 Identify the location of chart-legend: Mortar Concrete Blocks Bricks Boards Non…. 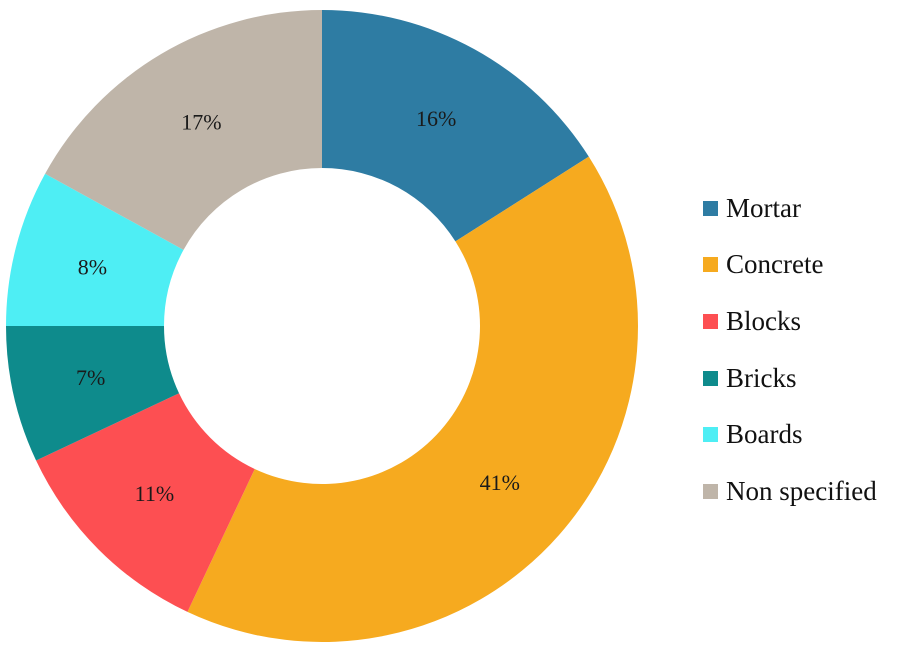
(790, 350).